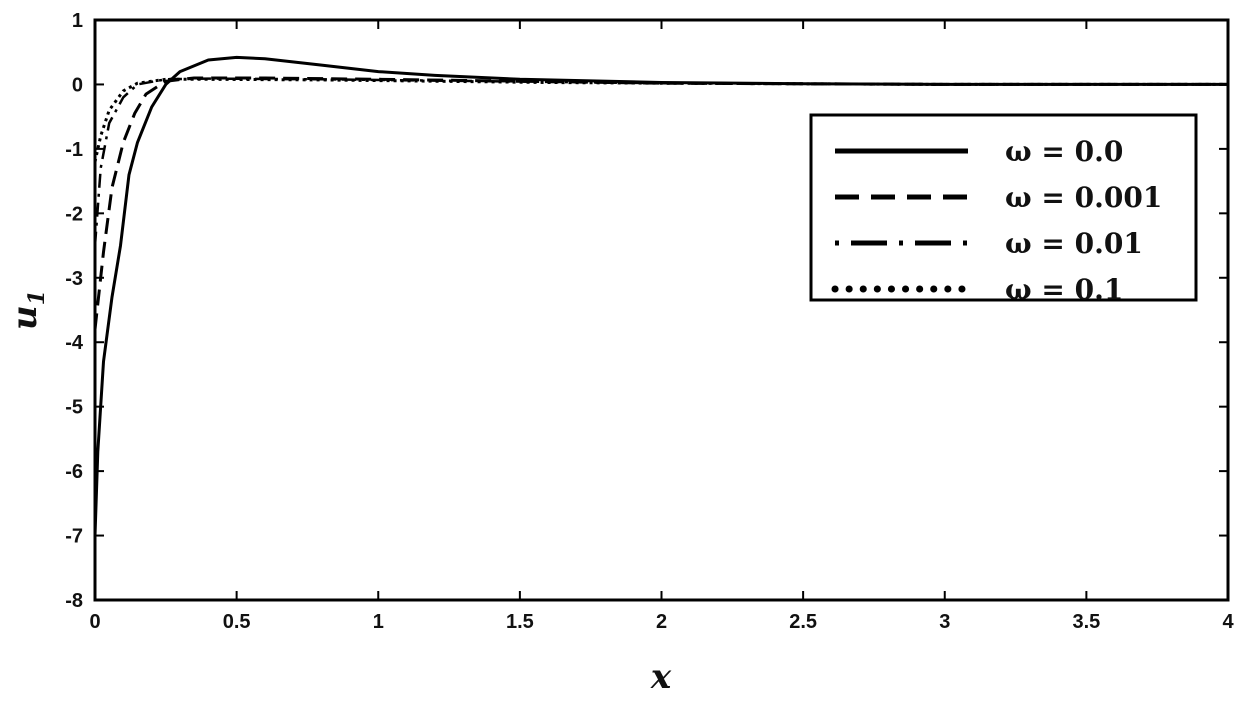  Describe the element at coordinates (74, 408) in the screenshot. I see `y-tick-label: -5` at that location.